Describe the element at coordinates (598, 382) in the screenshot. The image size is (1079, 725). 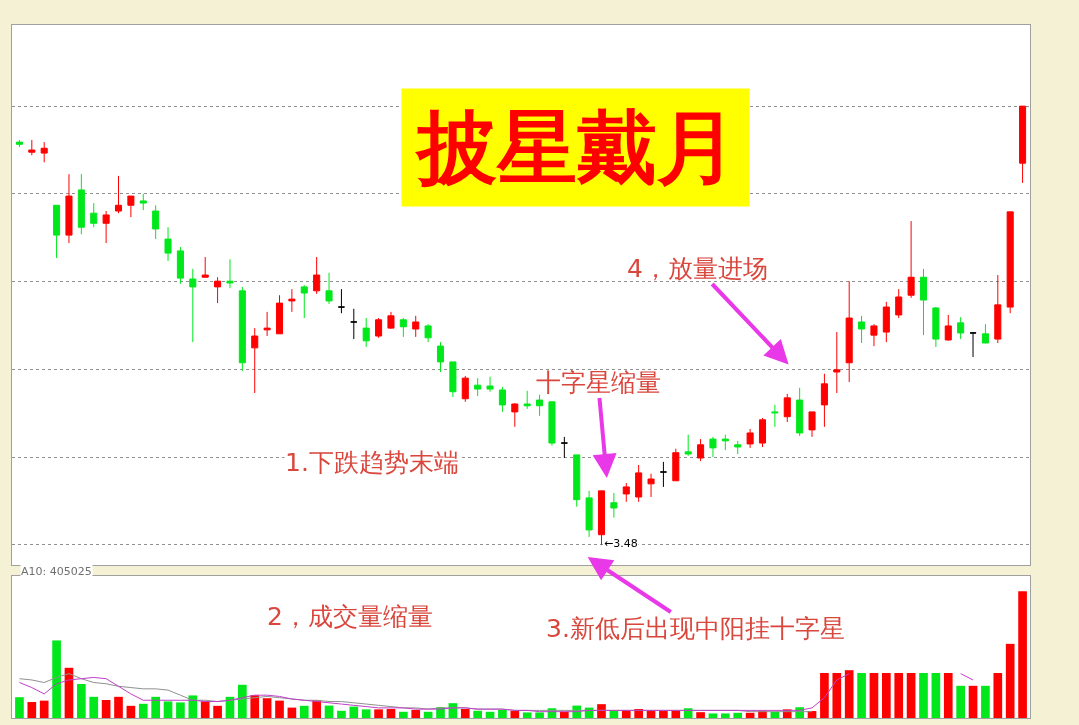
I see `annotation: 十字星缩量` at that location.